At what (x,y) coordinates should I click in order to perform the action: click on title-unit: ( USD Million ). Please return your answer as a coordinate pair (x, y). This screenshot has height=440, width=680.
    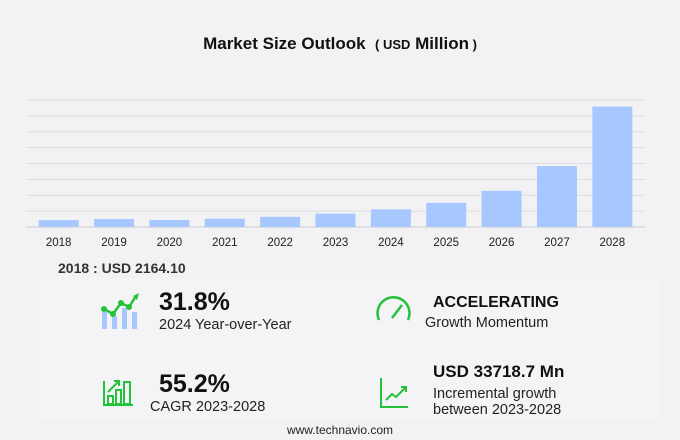
    Looking at the image, I should click on (426, 43).